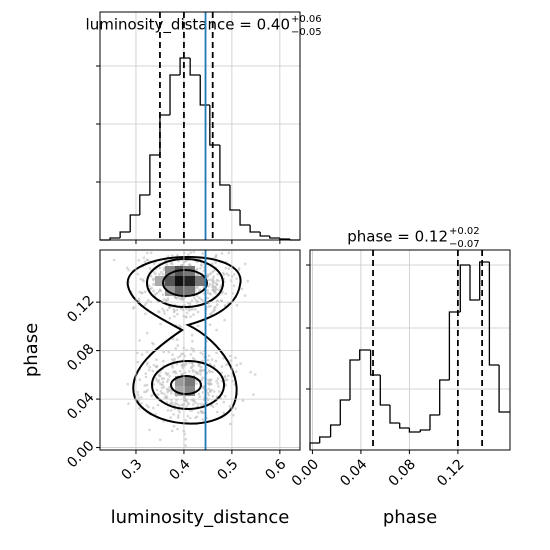 The image size is (550, 550). What do you see at coordinates (450, 472) in the screenshot?
I see `x-tick-label: 0.12` at bounding box center [450, 472].